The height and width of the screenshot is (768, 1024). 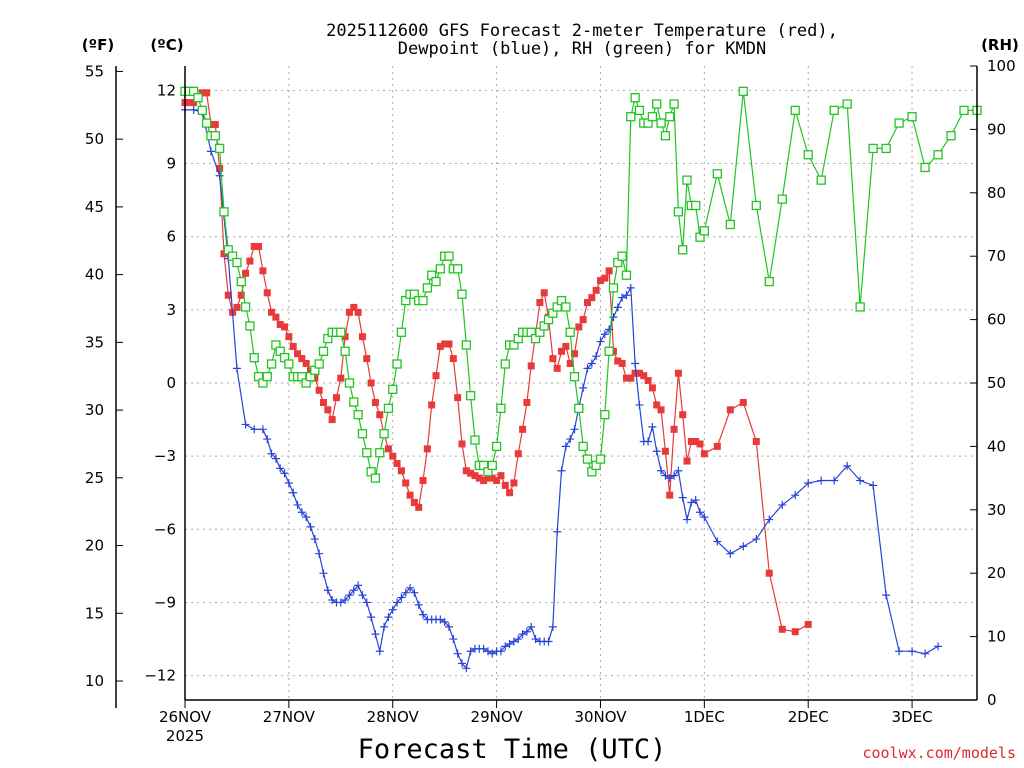 What do you see at coordinates (160, 676) in the screenshot?
I see `tick-label-c: −12` at bounding box center [160, 676].